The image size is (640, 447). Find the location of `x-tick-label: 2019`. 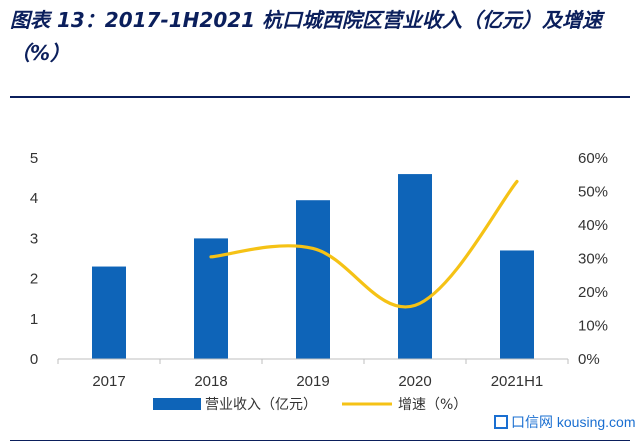

x-tick-label: 2019 is located at coordinates (312, 381).